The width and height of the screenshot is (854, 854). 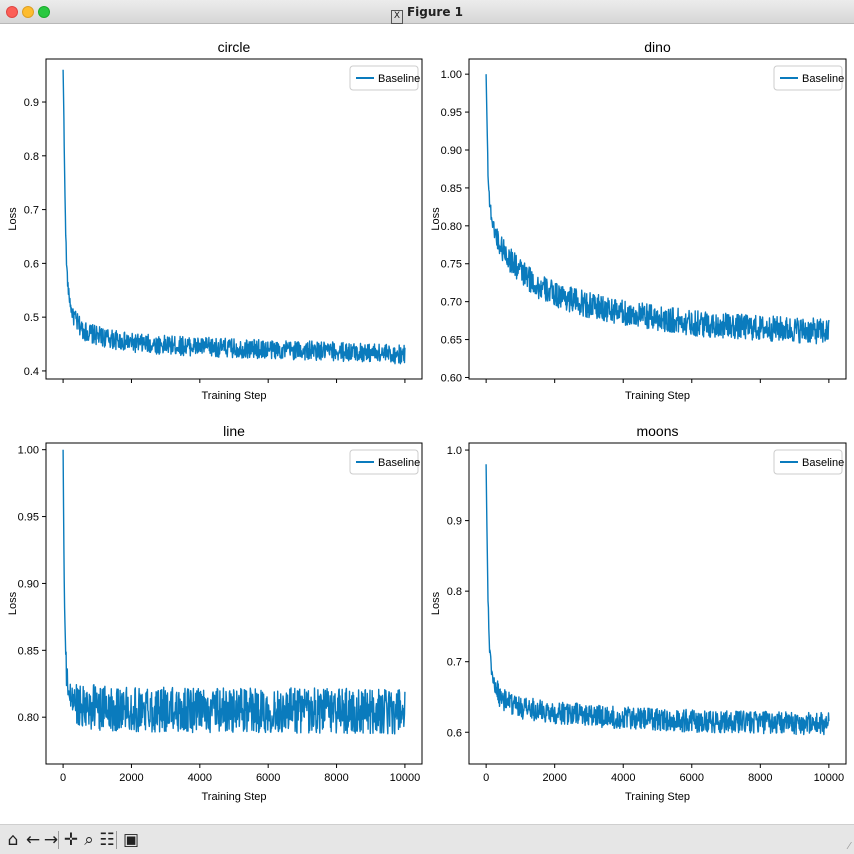 What do you see at coordinates (849, 846) in the screenshot?
I see `resize-grip-icon: ⁄` at bounding box center [849, 846].